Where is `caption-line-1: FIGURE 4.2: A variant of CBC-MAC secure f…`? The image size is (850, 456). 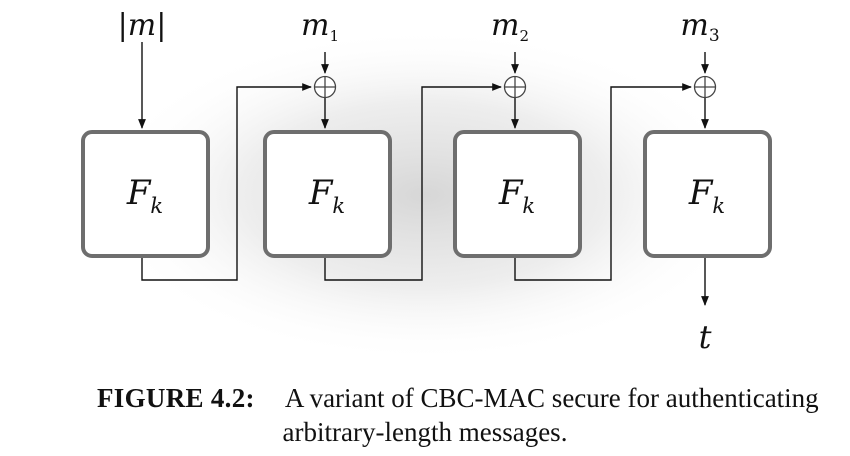 caption-line-1: FIGURE 4.2: A variant of CBC-MAC secure f… is located at coordinates (458, 398).